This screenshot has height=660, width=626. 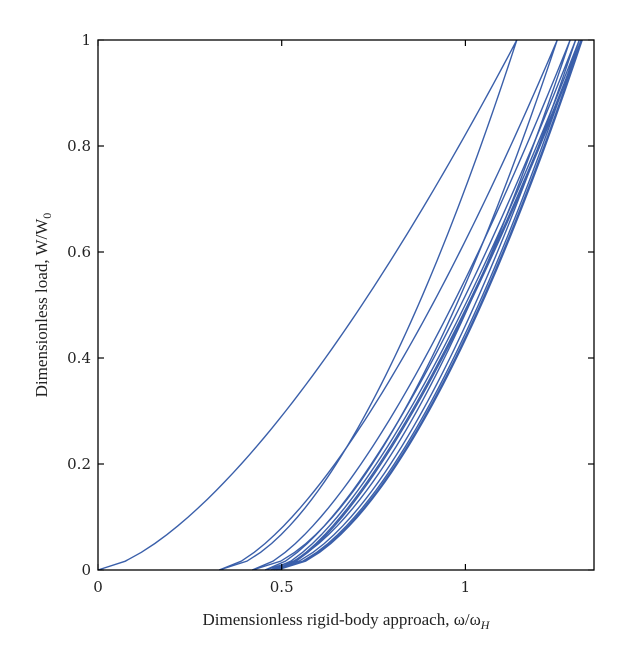 I want to click on x-axis-title: Dimensionless rigid-body approach, ω/ωH, so click(x=347, y=621).